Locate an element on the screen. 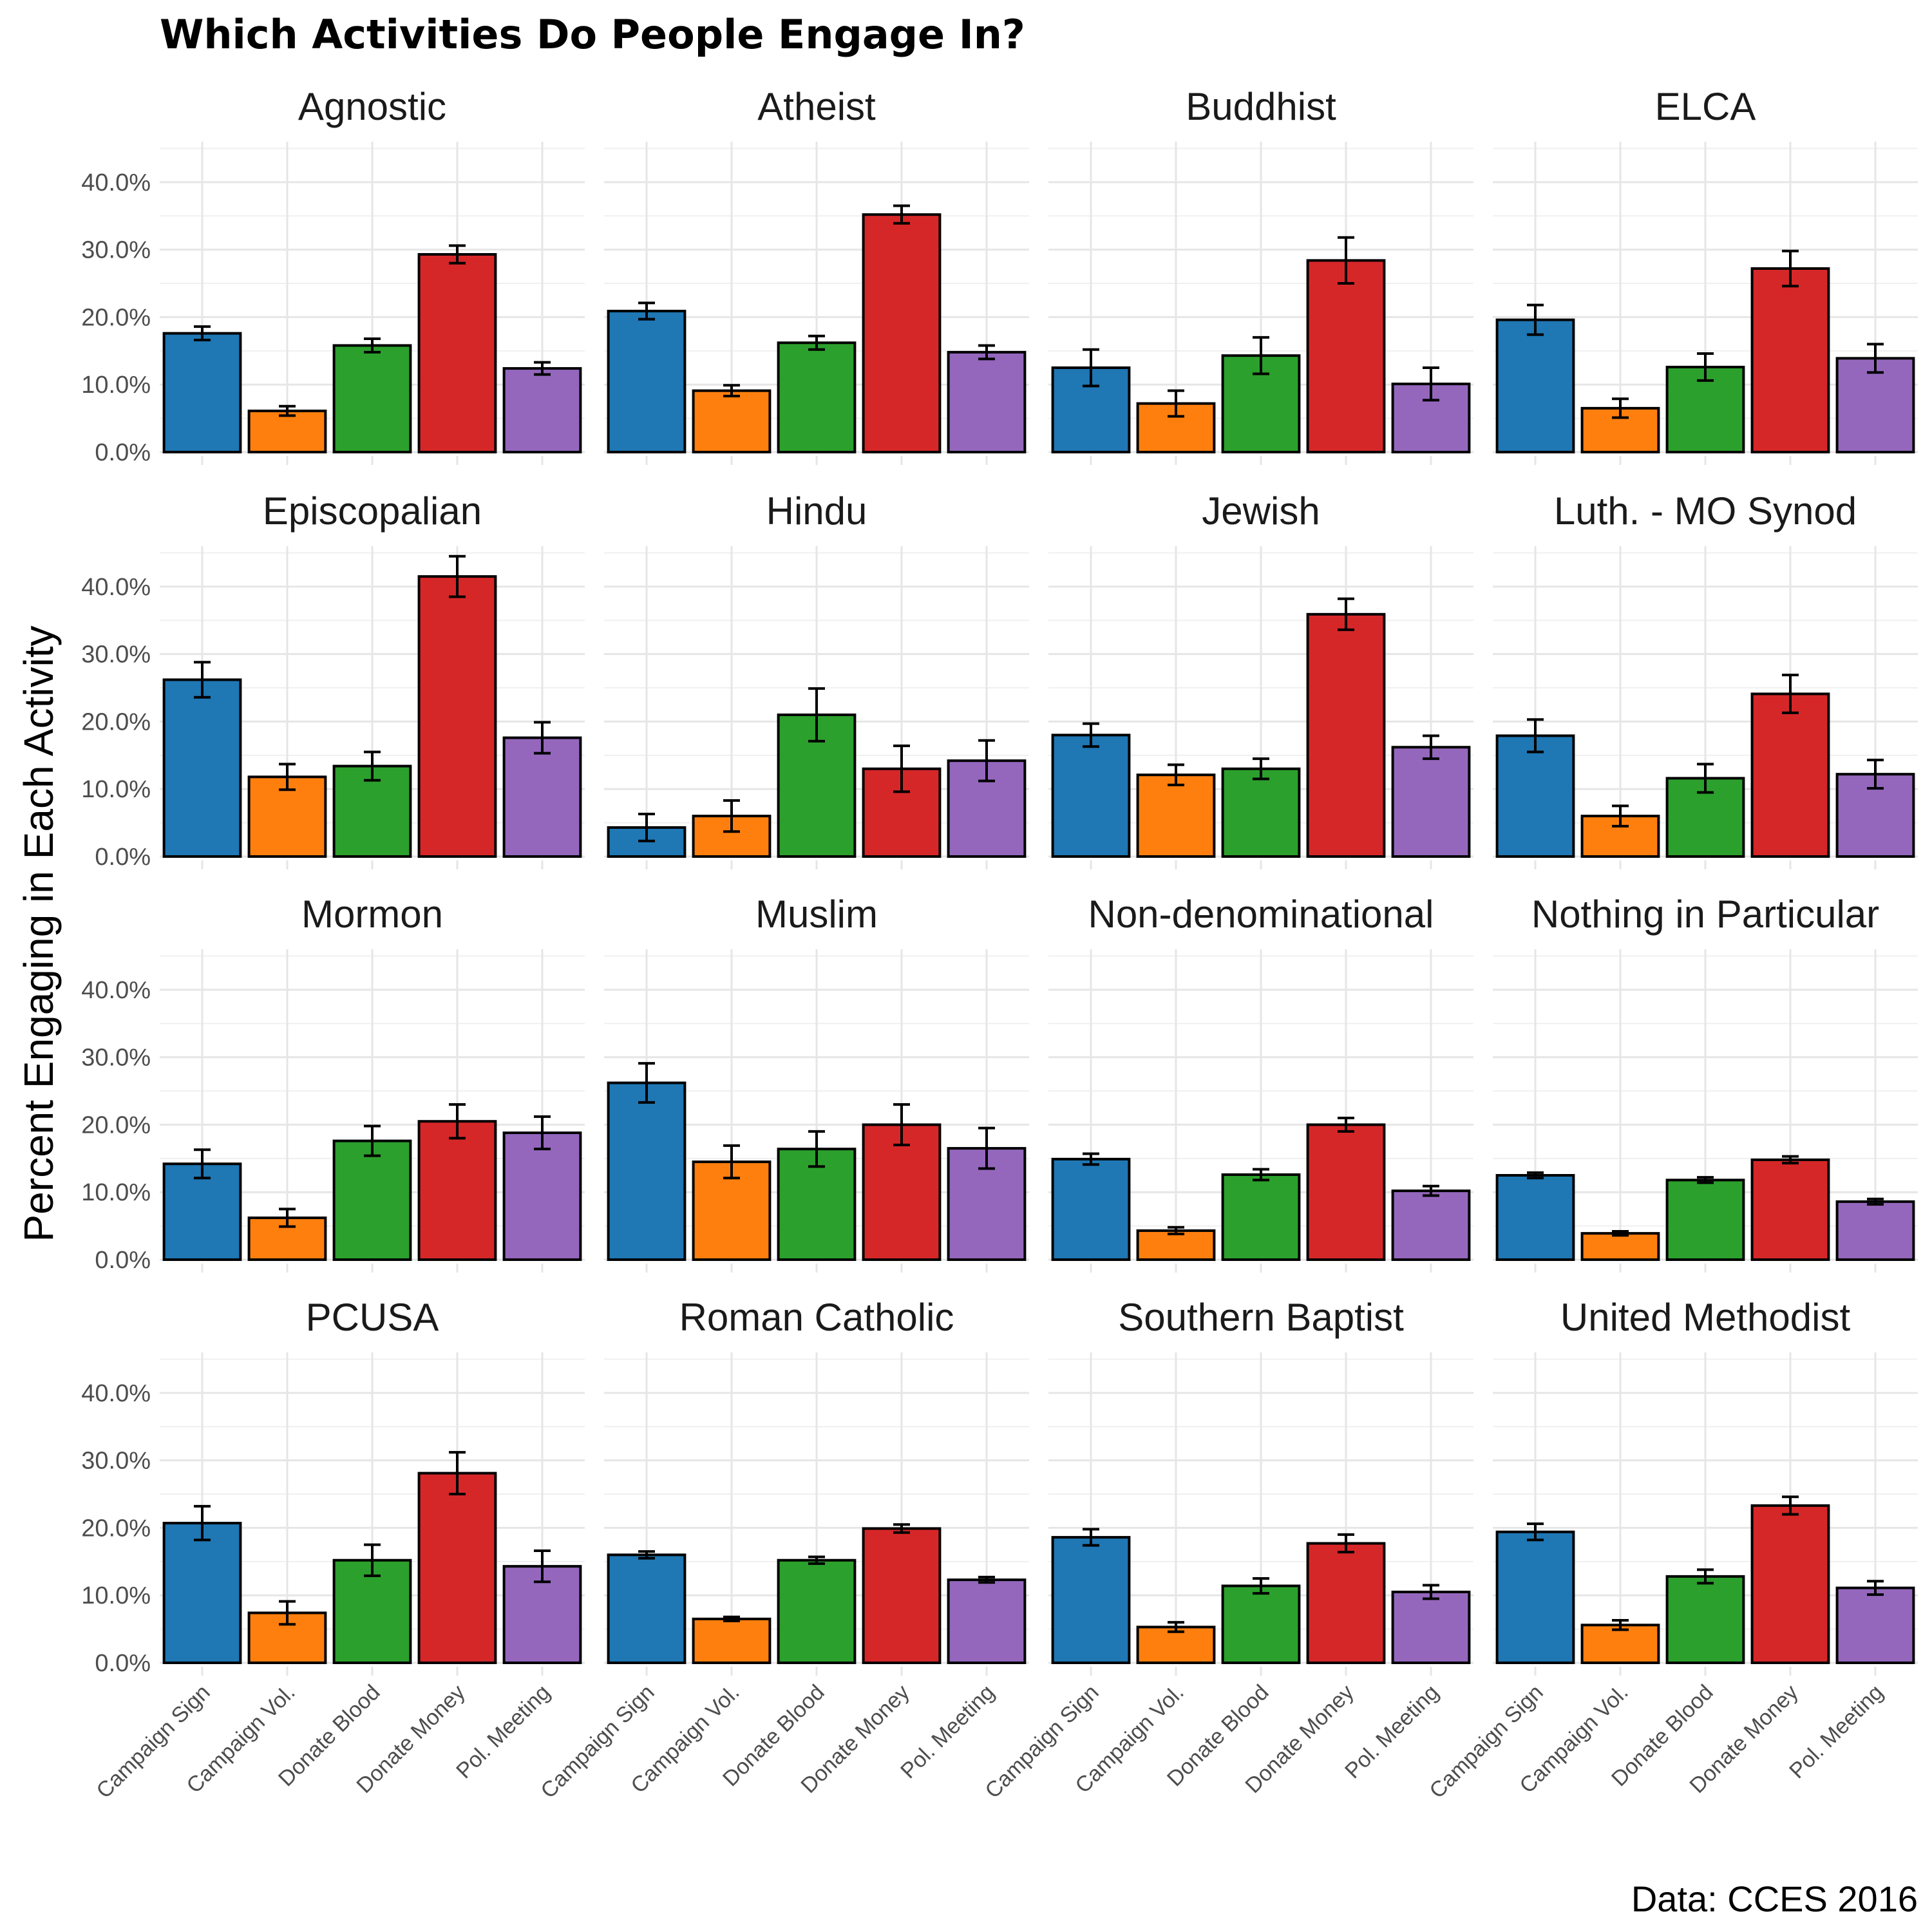 Image resolution: width=1932 pixels, height=1932 pixels. panel-title: Muslim is located at coordinates (816, 914).